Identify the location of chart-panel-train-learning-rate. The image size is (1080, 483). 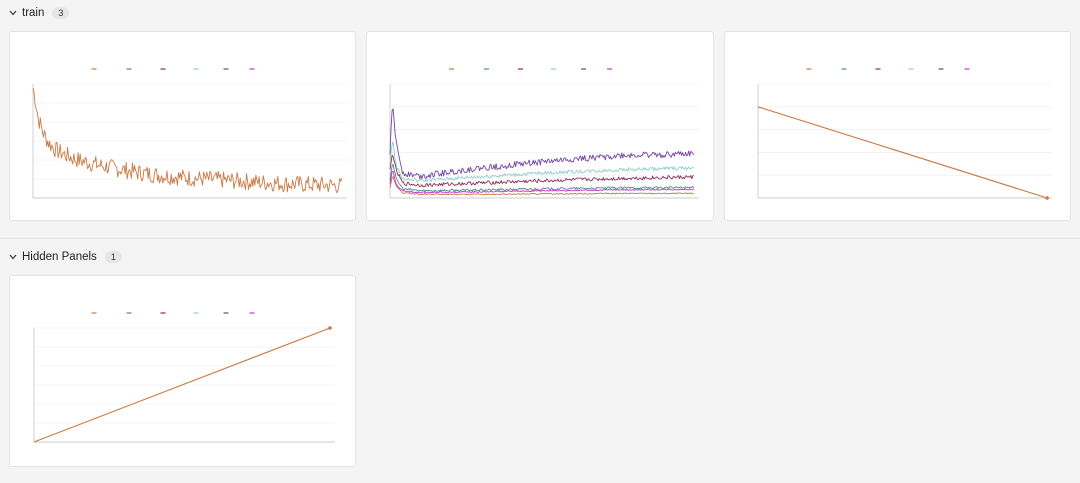
(897, 126).